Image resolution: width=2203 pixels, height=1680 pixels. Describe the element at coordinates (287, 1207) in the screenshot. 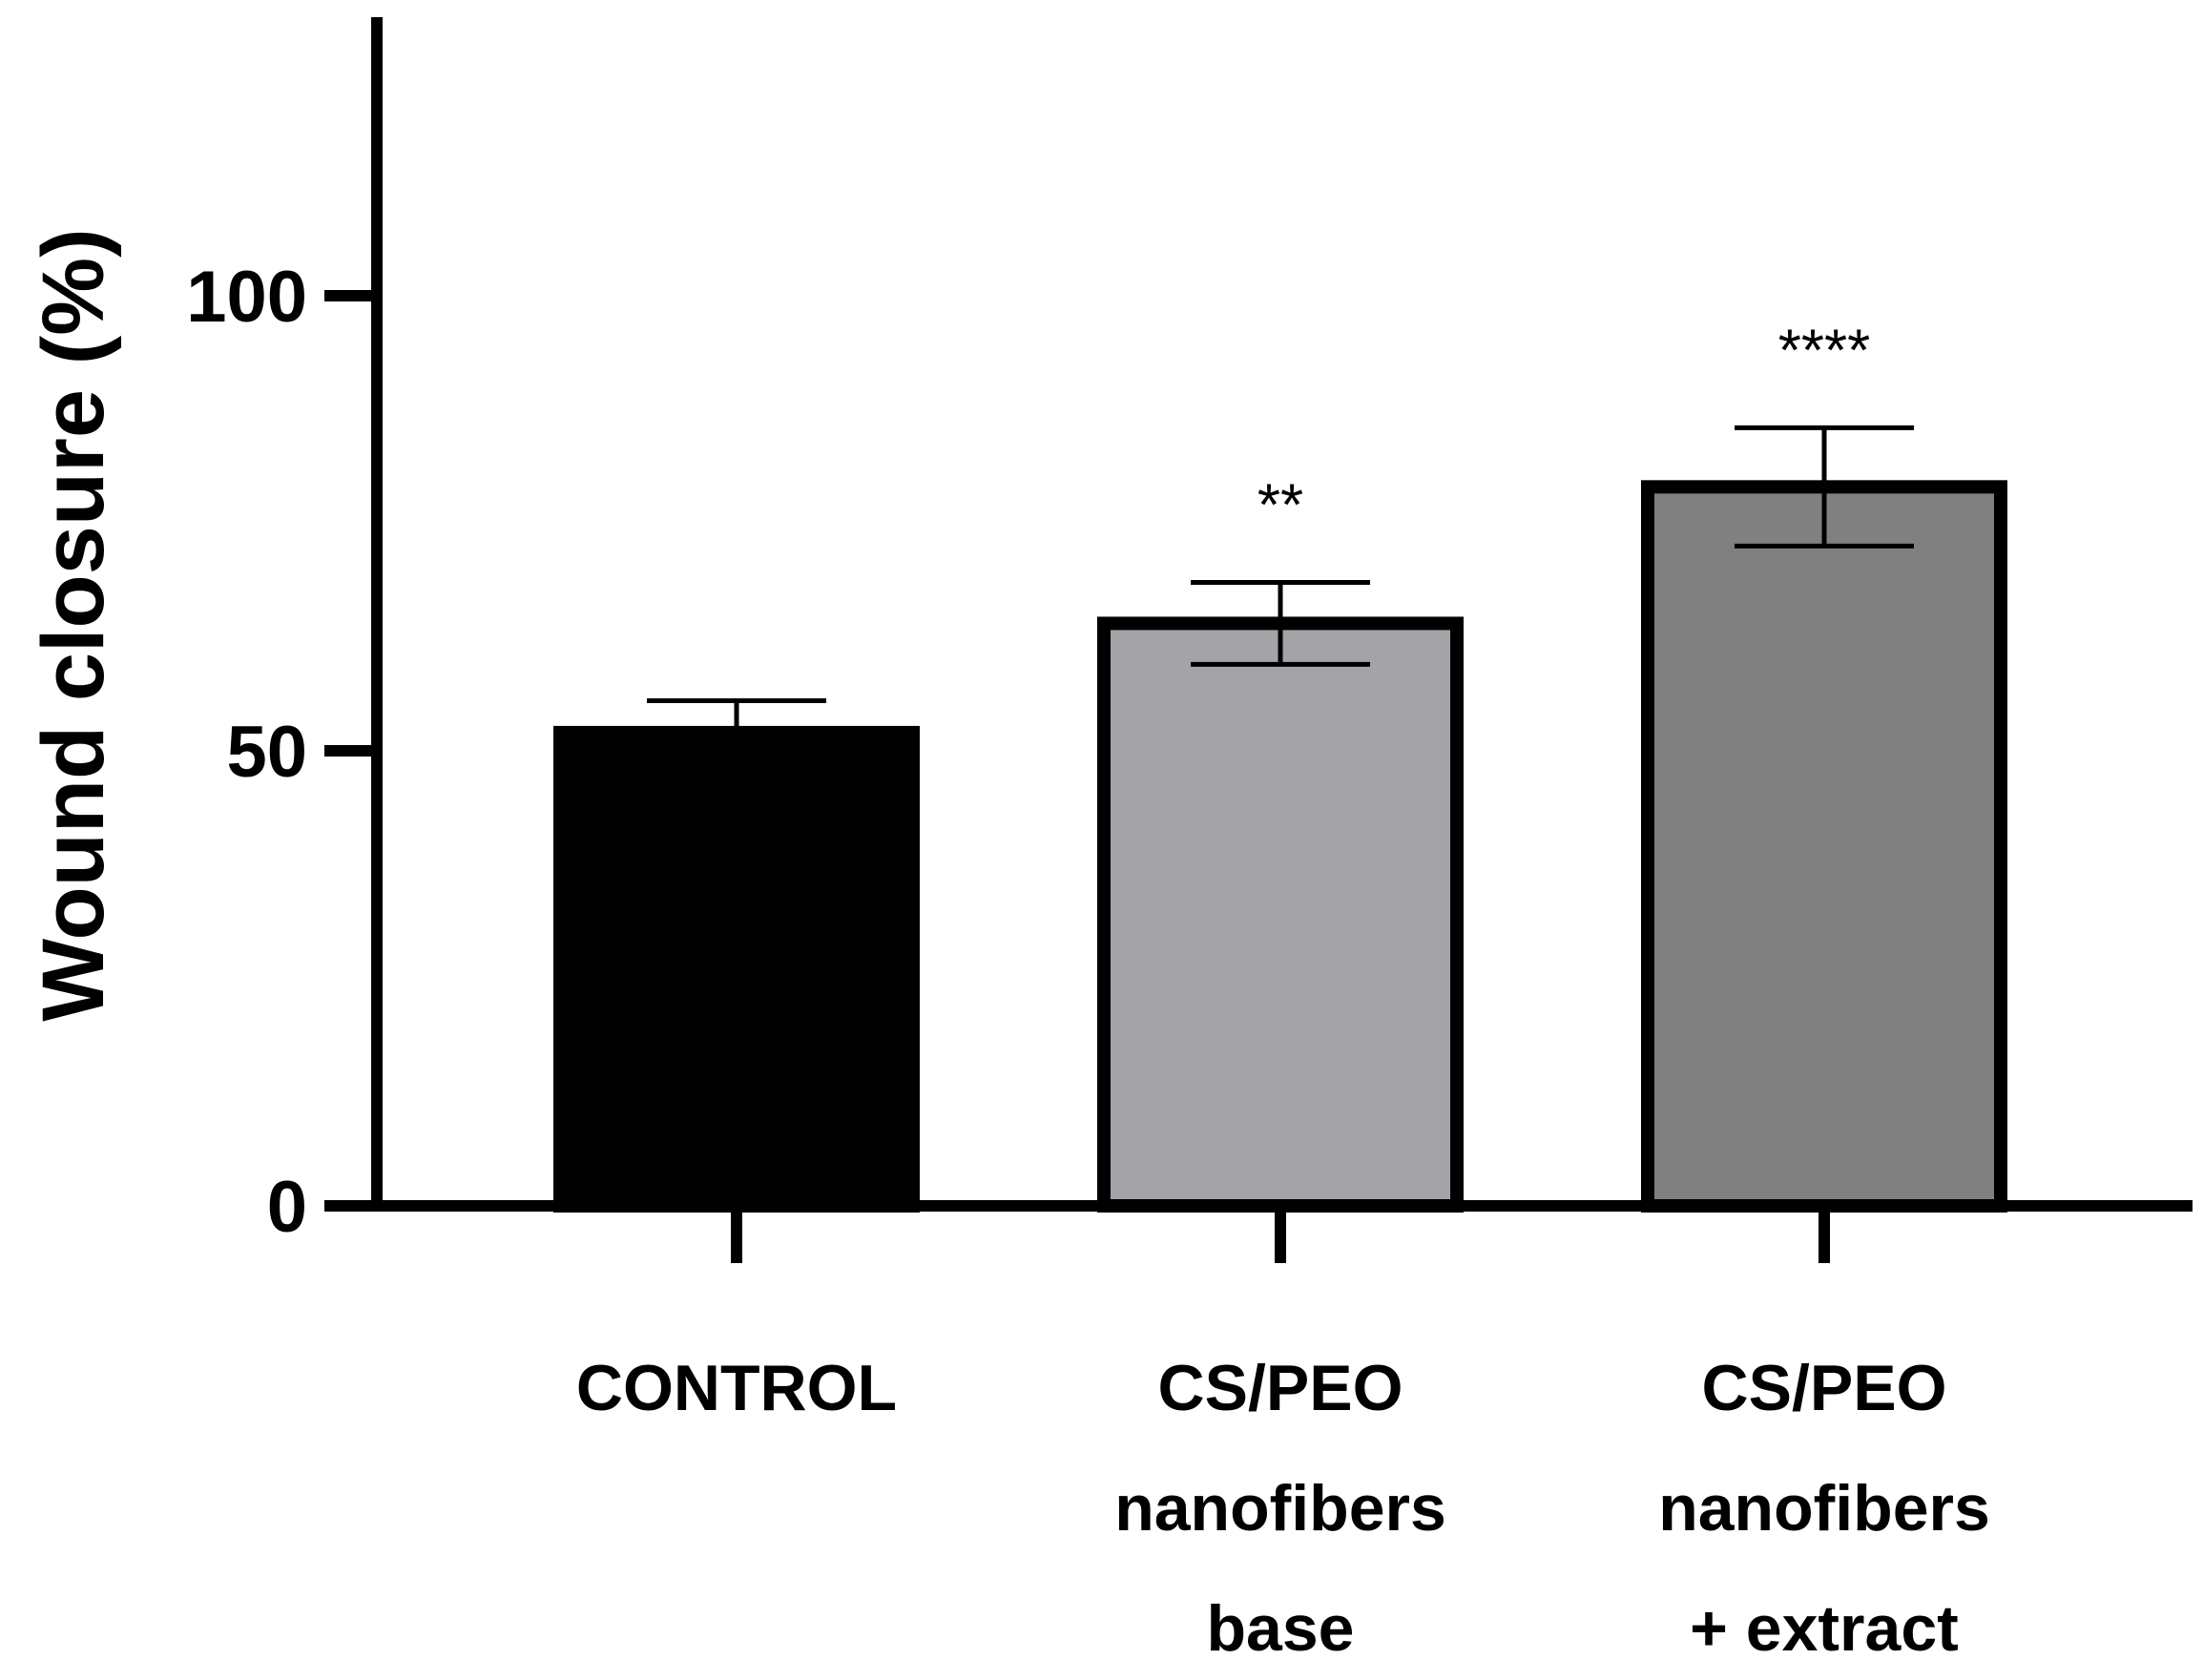

I see `y-tick-label-0: 0` at that location.